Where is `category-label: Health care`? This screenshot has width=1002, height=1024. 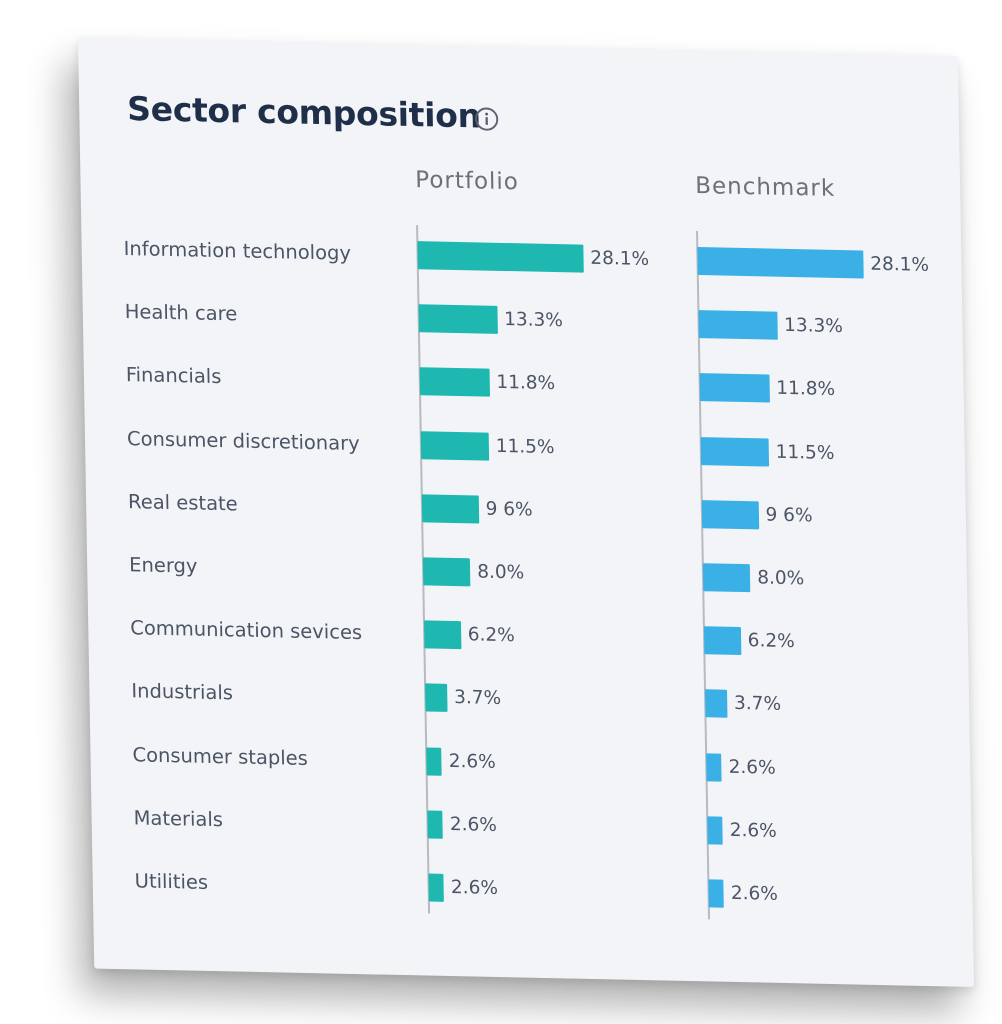 category-label: Health care is located at coordinates (181, 313).